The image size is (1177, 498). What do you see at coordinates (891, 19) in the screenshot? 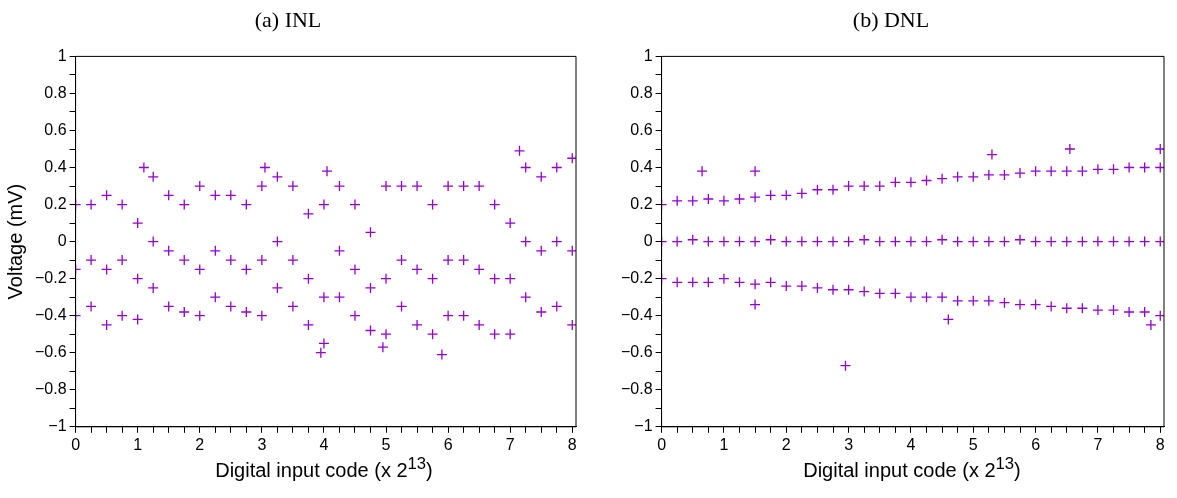
I see `chart-title: (b) DNL` at bounding box center [891, 19].